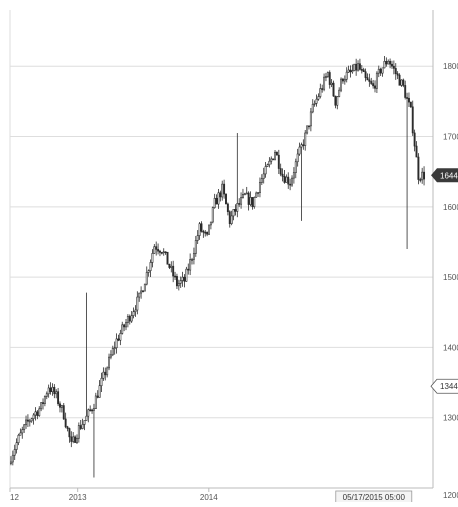  I want to click on marker-price-label: 13448, so click(449, 386).